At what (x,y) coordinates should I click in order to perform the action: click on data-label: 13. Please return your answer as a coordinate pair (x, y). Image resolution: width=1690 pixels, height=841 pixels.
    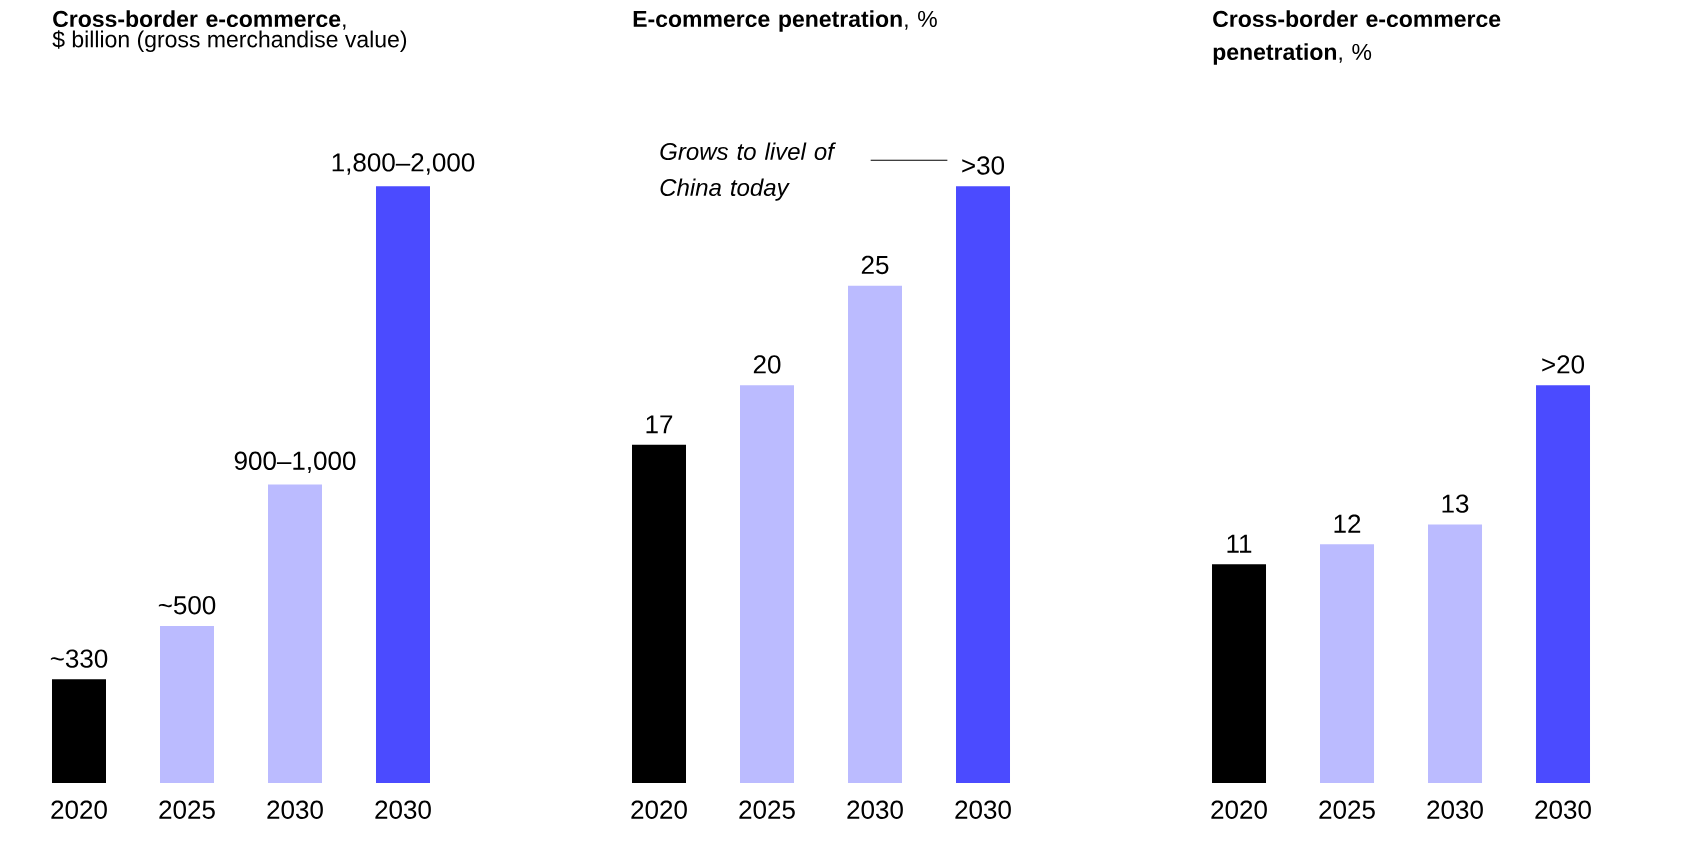
    Looking at the image, I should click on (1455, 503).